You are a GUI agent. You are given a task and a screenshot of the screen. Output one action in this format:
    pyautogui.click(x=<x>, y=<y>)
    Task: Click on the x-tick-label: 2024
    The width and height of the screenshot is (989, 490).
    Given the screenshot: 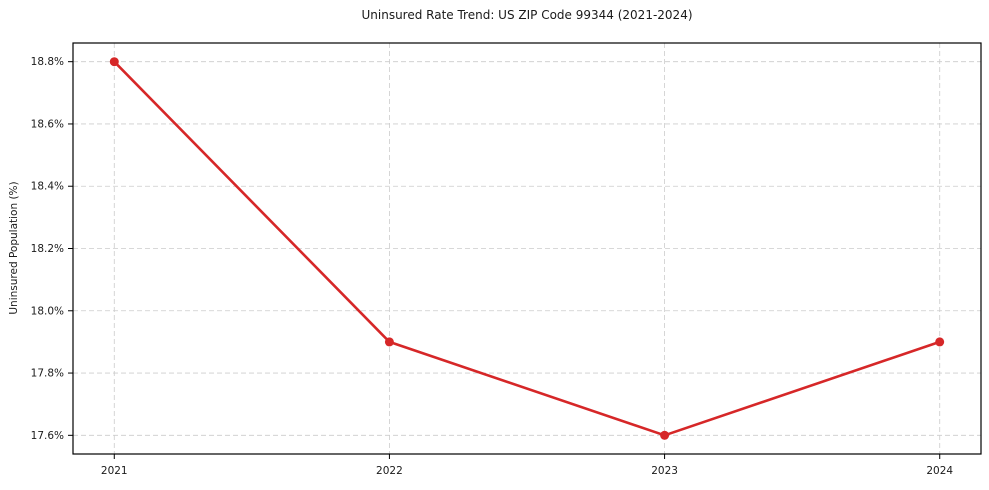 What is the action you would take?
    pyautogui.click(x=939, y=471)
    